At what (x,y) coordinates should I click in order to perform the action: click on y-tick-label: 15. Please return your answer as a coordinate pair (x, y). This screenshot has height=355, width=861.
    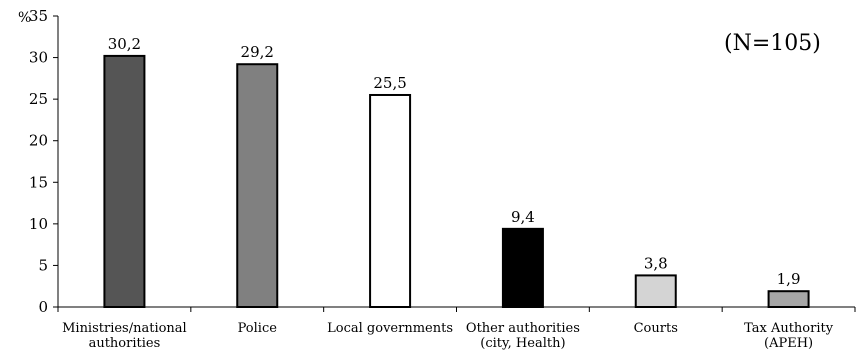
    Looking at the image, I should click on (38, 182).